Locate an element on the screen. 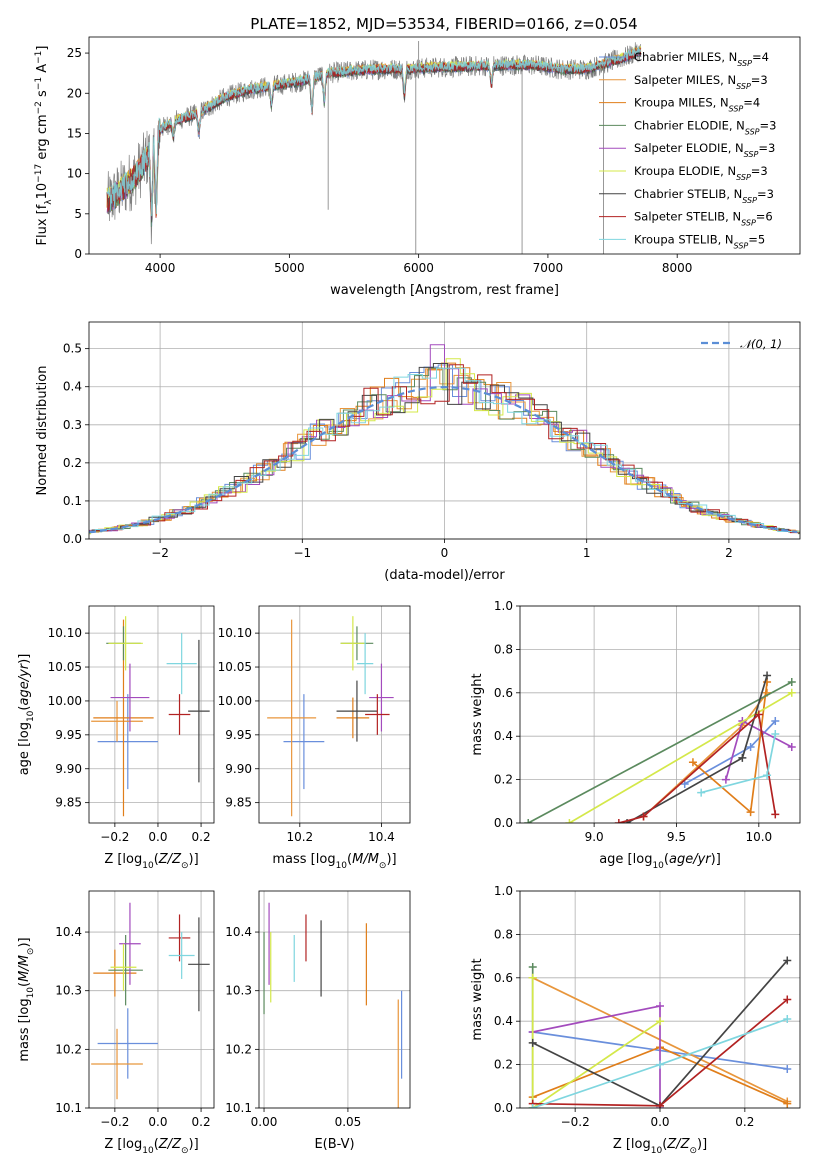 The image size is (819, 1174). x-tick-label: 5000 is located at coordinates (289, 268).